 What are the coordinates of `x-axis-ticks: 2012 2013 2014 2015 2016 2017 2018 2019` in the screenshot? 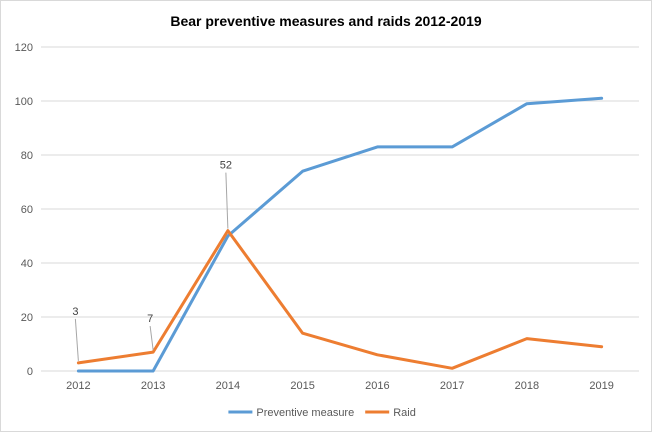 It's located at (340, 386).